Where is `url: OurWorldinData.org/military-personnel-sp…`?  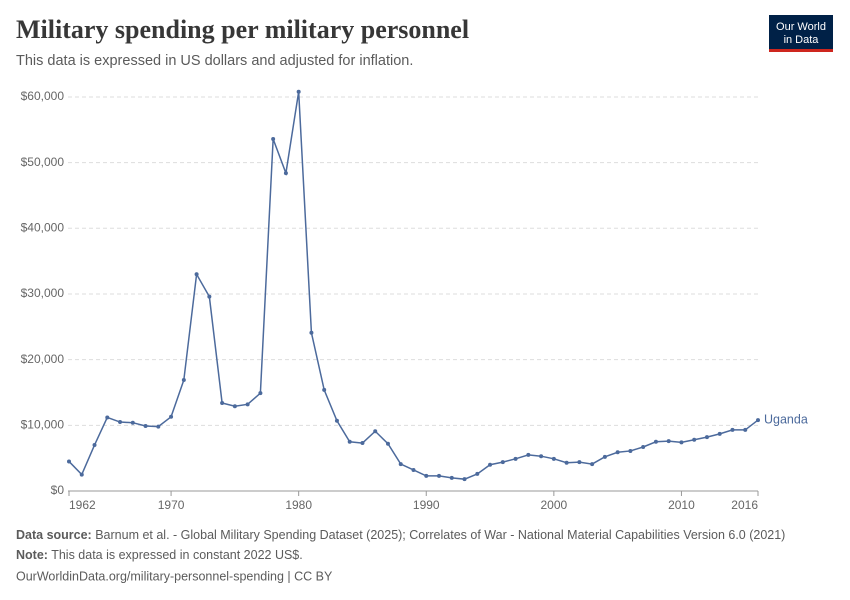 url: OurWorldinData.org/military-personnel-sp… is located at coordinates (174, 576).